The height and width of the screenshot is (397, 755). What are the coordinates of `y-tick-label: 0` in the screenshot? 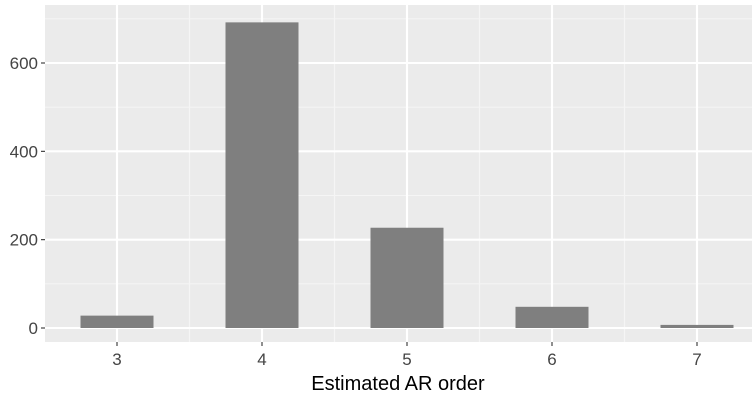 It's located at (33, 328).